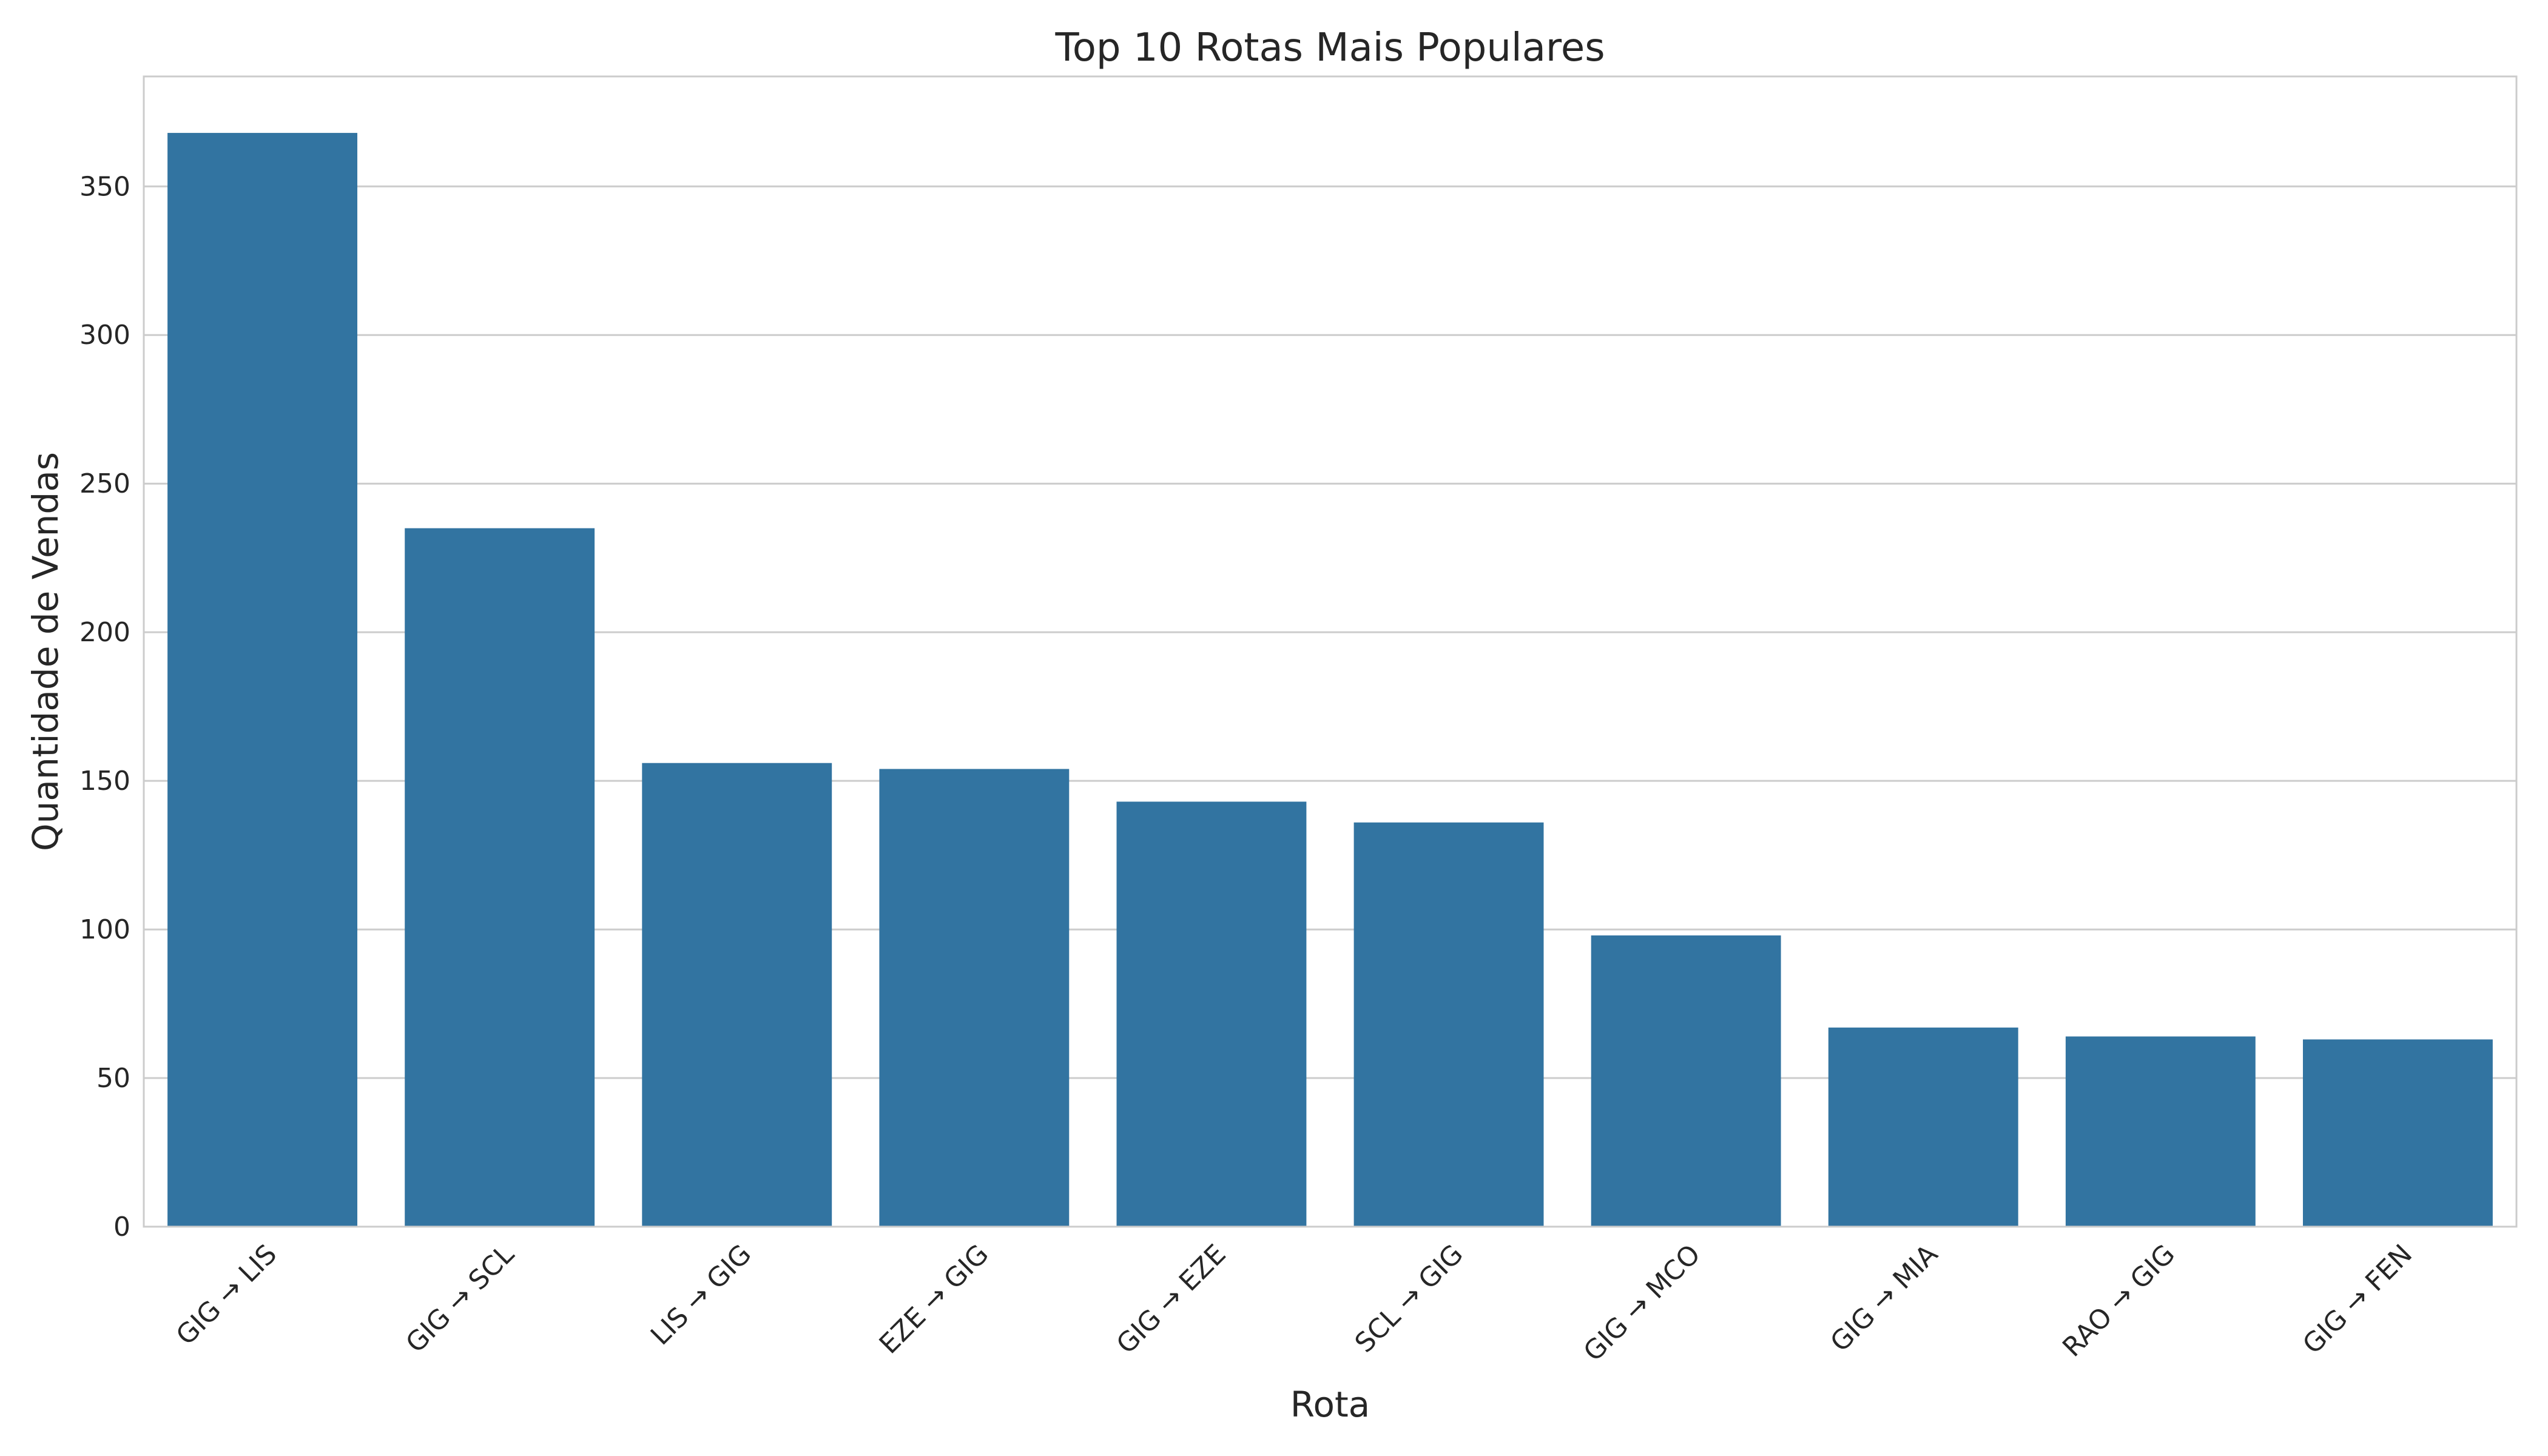 The width and height of the screenshot is (2548, 1456). Describe the element at coordinates (104, 929) in the screenshot. I see `y-tick-label: 100` at that location.